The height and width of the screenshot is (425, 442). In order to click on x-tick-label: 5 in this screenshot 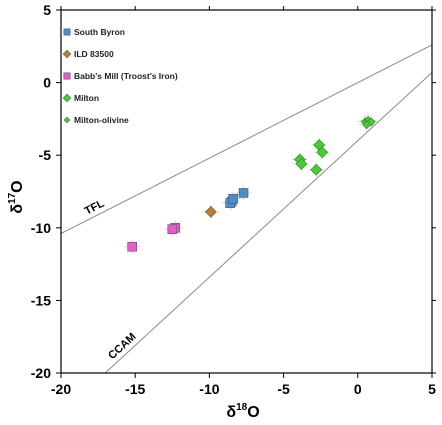, I will do `click(432, 389)`.